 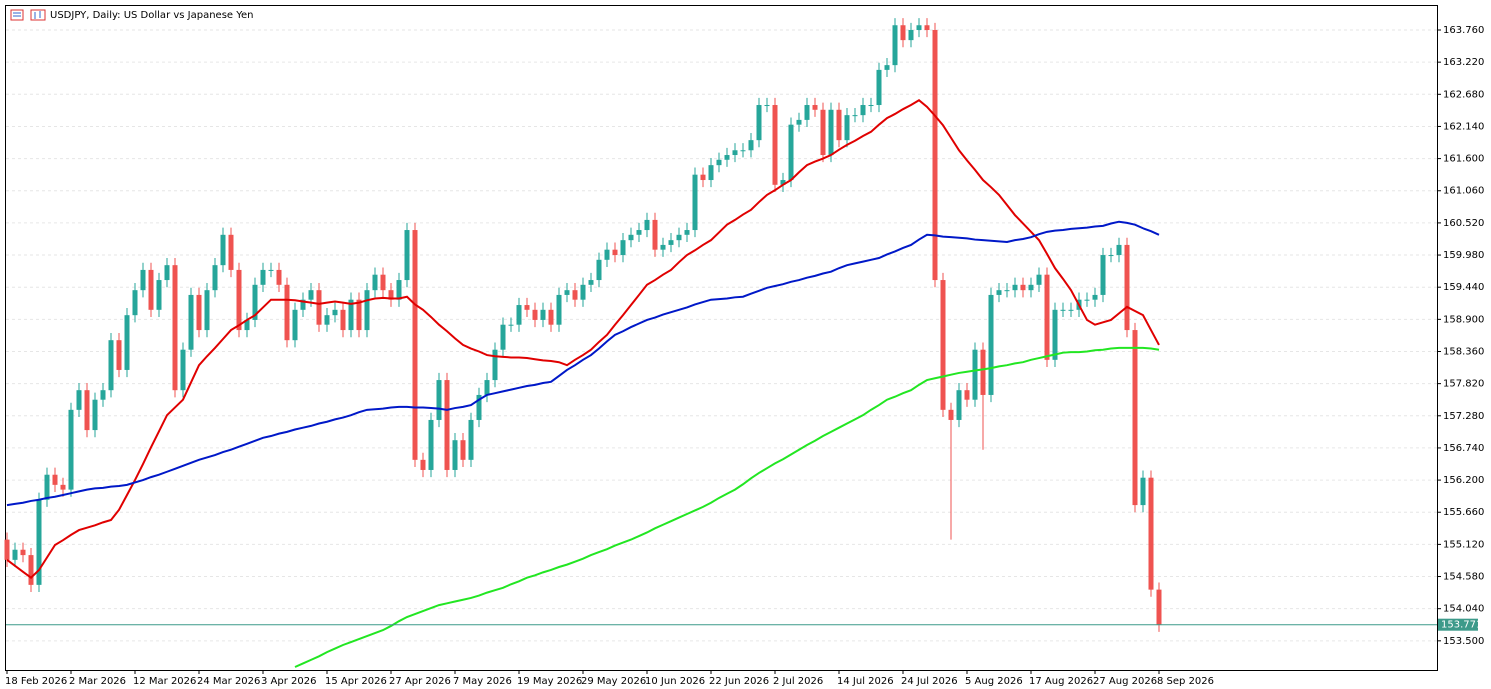 What do you see at coordinates (228, 681) in the screenshot?
I see `x-tick-label: 24 Mar 2026` at bounding box center [228, 681].